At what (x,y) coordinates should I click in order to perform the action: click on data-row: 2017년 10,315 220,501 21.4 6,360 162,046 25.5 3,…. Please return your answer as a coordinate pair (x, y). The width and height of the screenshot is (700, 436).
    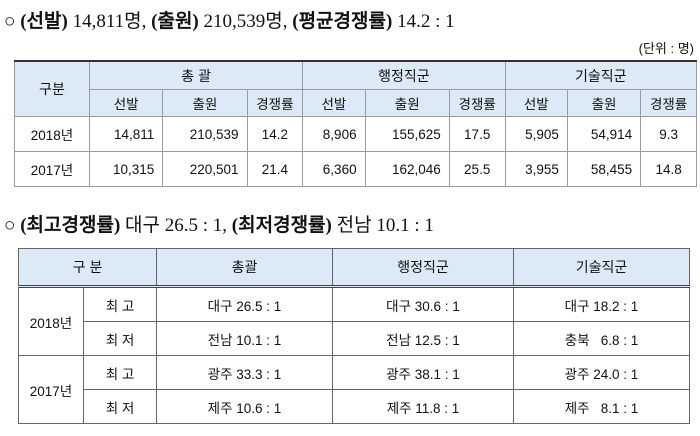
    Looking at the image, I should click on (355, 169).